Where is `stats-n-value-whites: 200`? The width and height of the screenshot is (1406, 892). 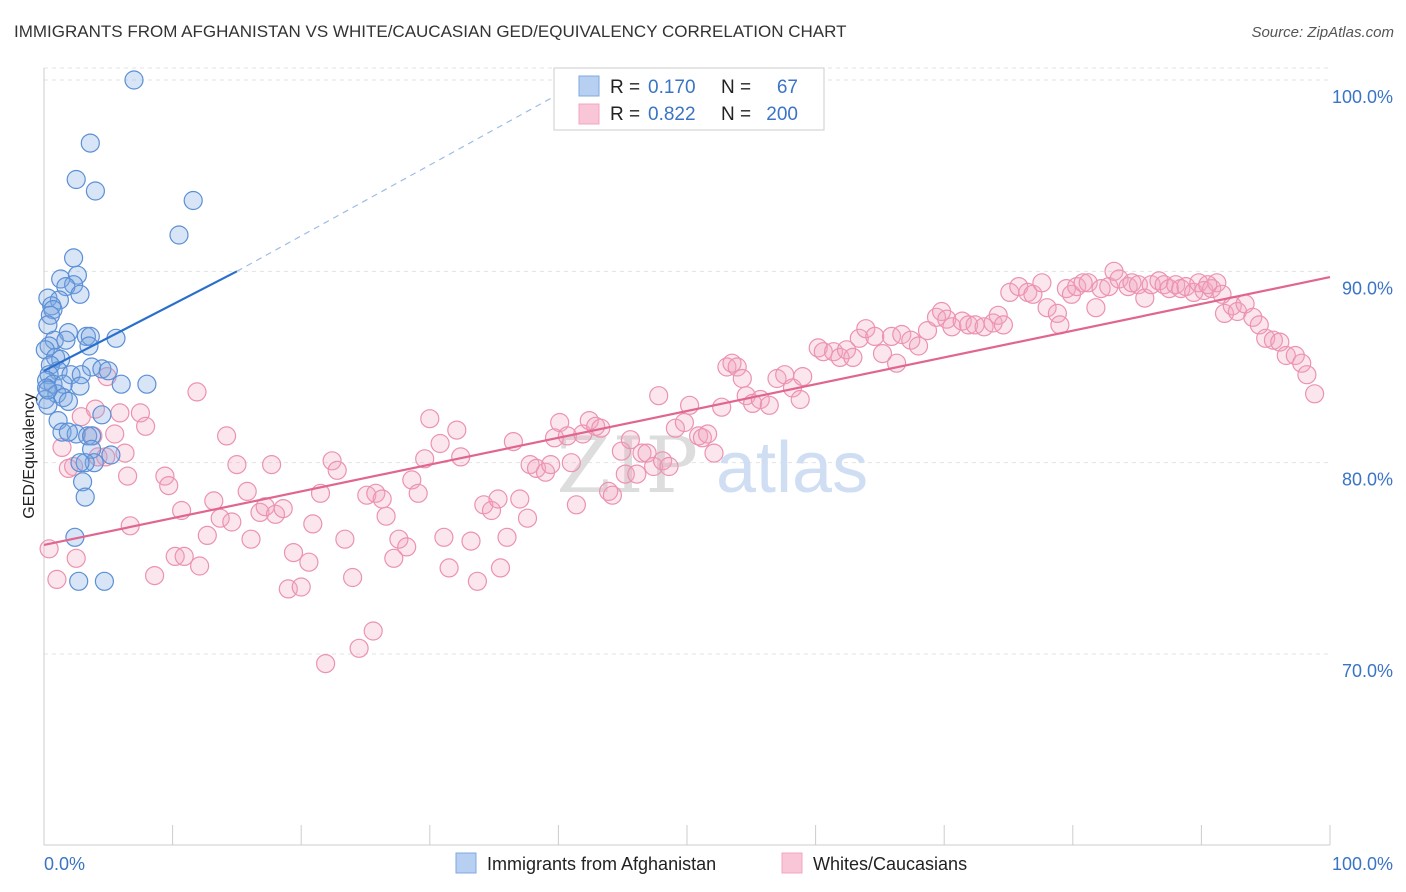
stats-n-value-whites: 200 is located at coordinates (782, 114).